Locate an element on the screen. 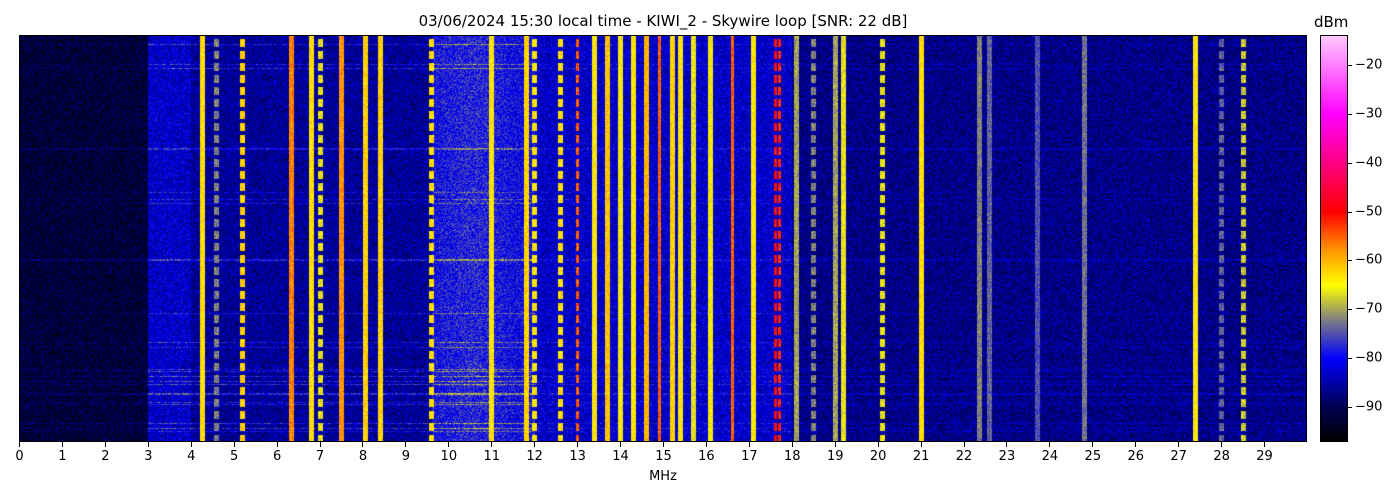 The width and height of the screenshot is (1400, 500). x-tick-label: 4 is located at coordinates (191, 456).